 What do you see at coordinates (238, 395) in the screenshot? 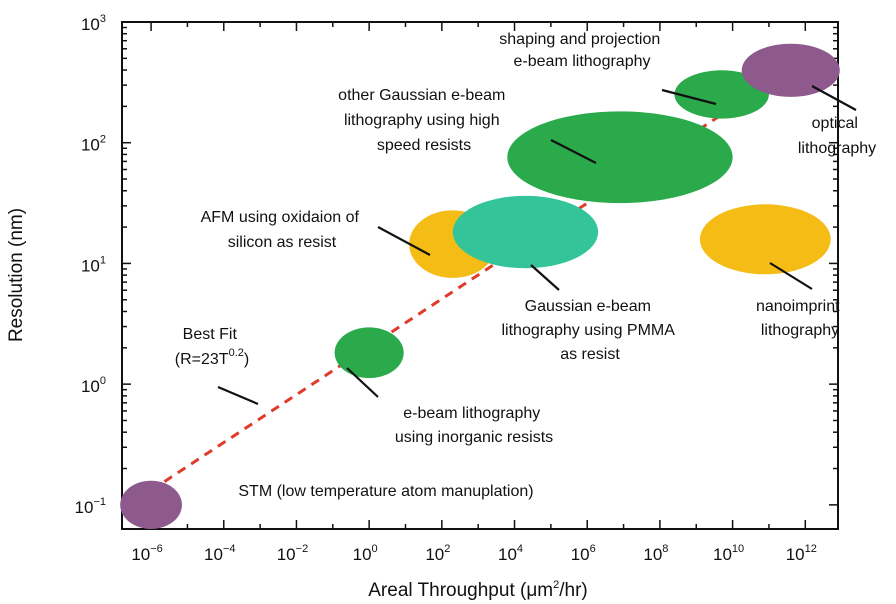
I see `leader-best-fit` at bounding box center [238, 395].